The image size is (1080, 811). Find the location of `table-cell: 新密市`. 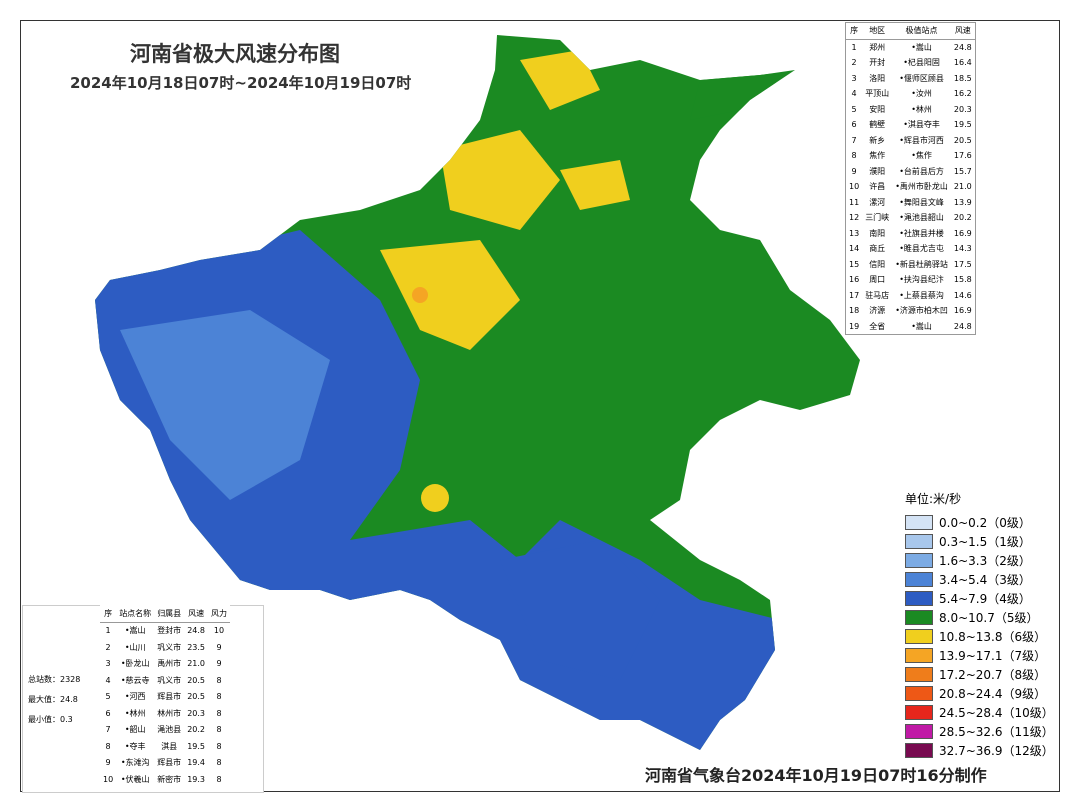

table-cell: 新密市 is located at coordinates (169, 779).